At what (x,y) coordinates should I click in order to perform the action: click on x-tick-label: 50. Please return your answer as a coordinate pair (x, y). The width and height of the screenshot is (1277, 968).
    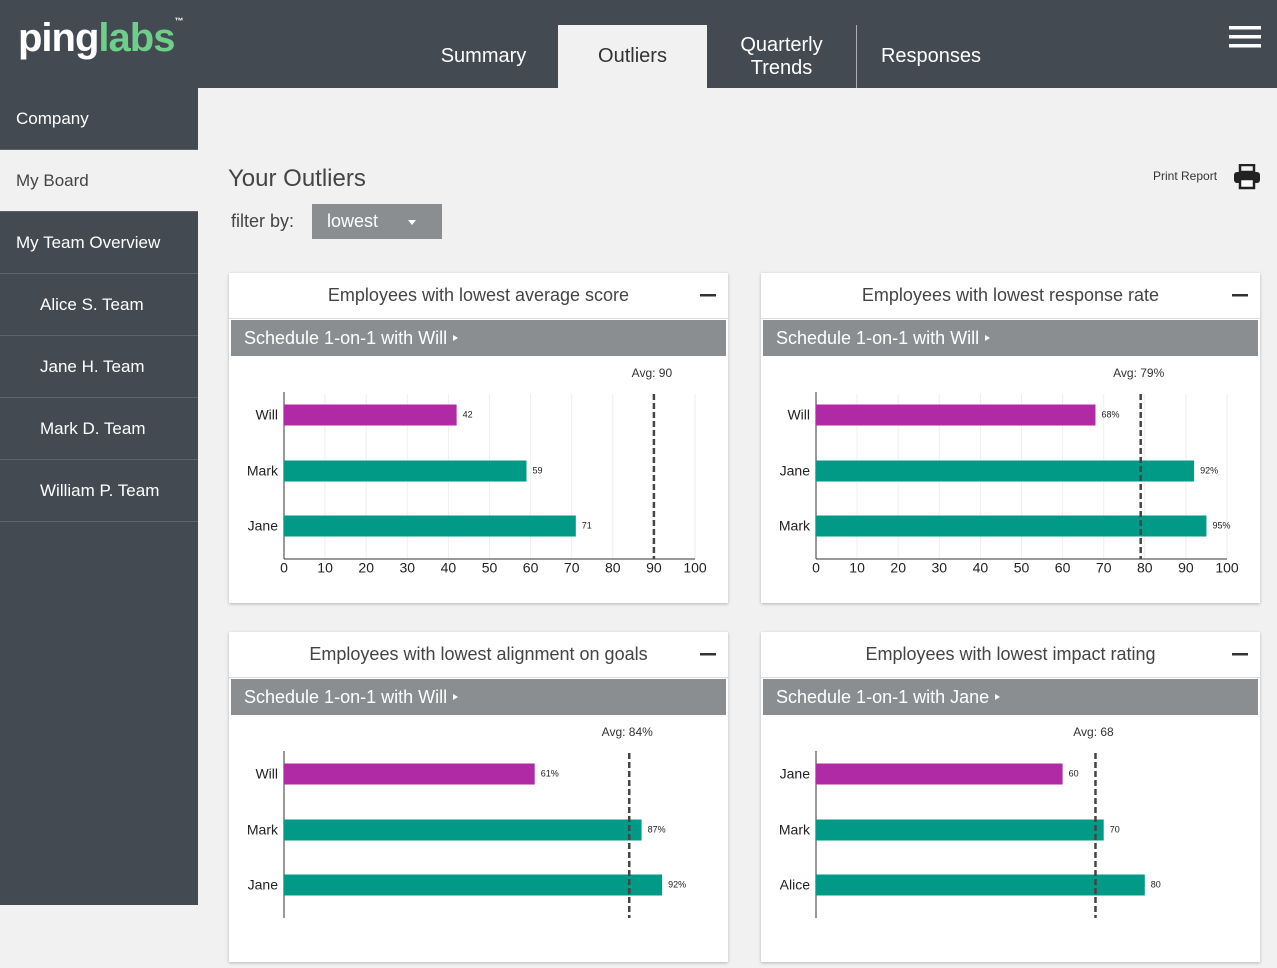
    Looking at the image, I should click on (490, 568).